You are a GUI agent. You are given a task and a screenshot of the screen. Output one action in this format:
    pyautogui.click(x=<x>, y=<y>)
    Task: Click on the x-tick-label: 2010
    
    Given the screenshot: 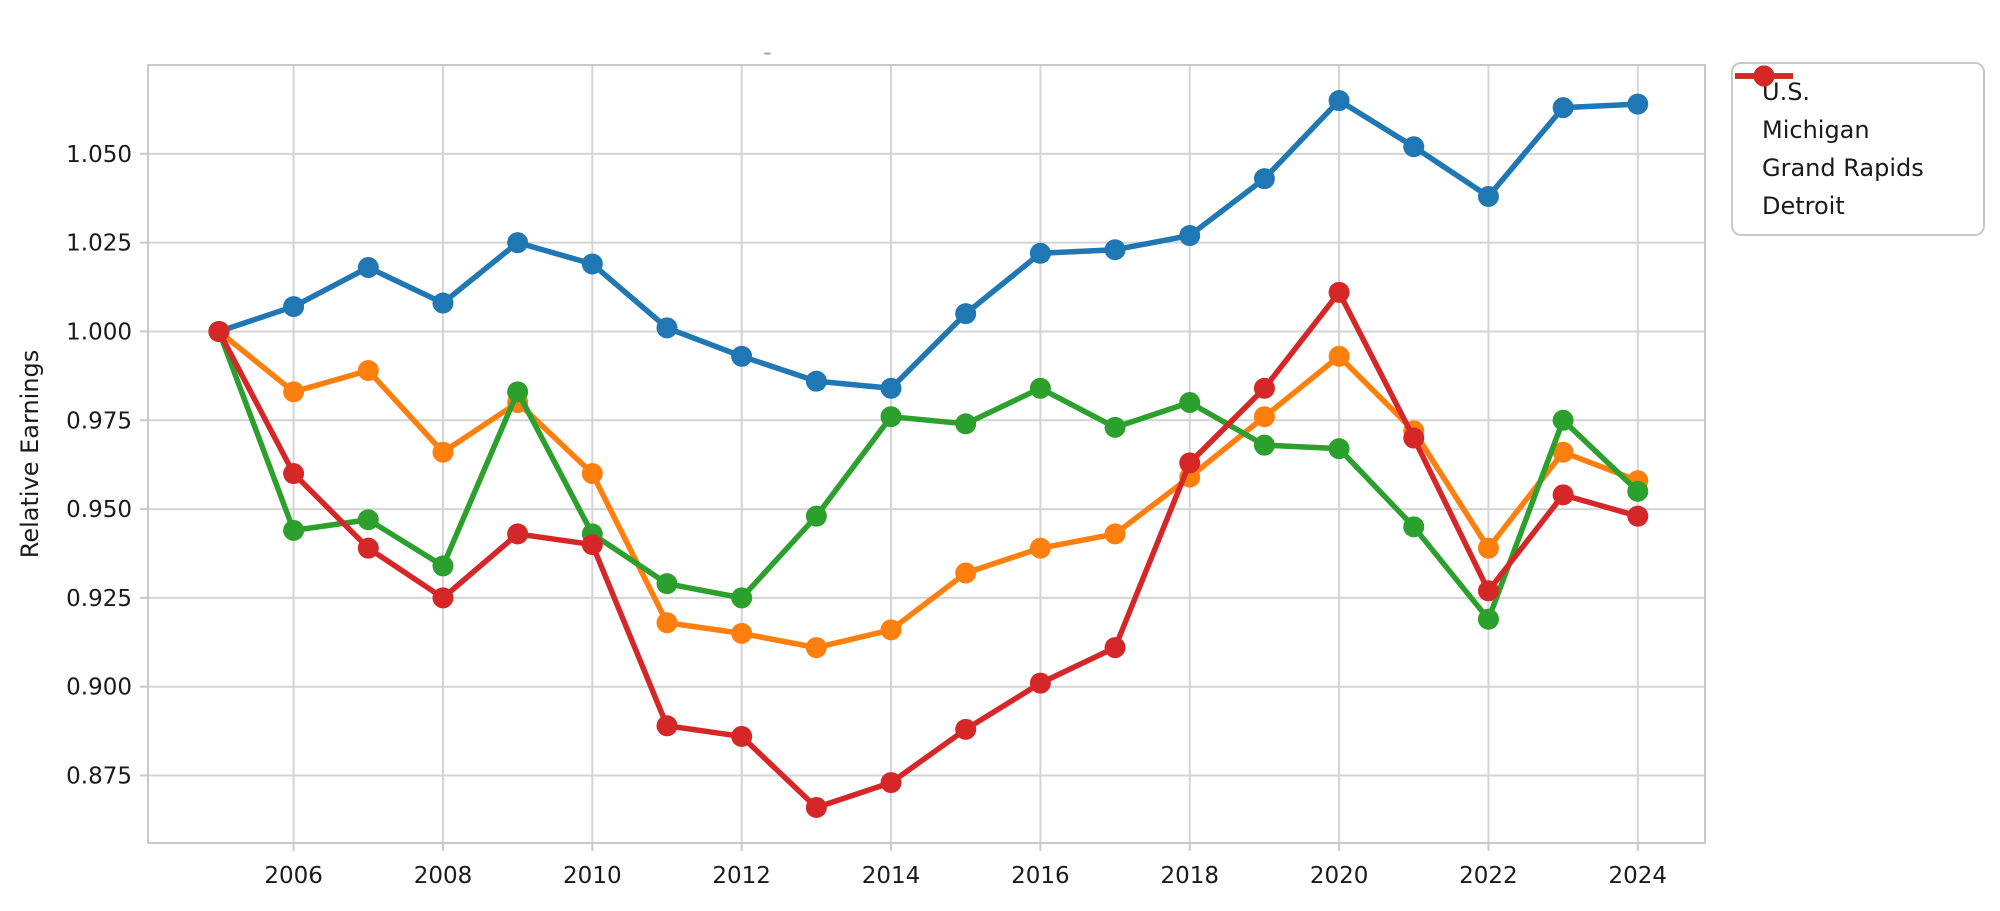 What is the action you would take?
    pyautogui.click(x=592, y=876)
    